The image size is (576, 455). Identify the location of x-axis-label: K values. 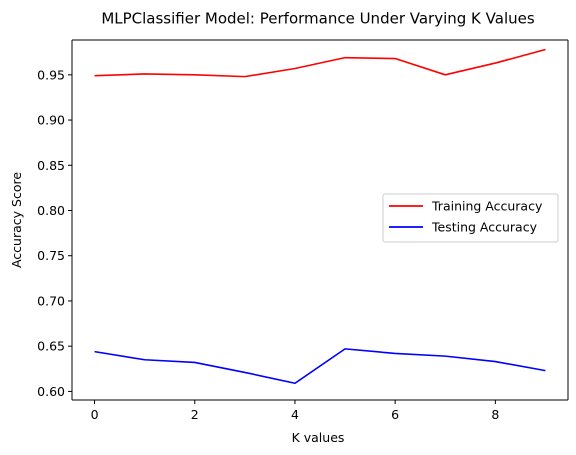
(318, 437).